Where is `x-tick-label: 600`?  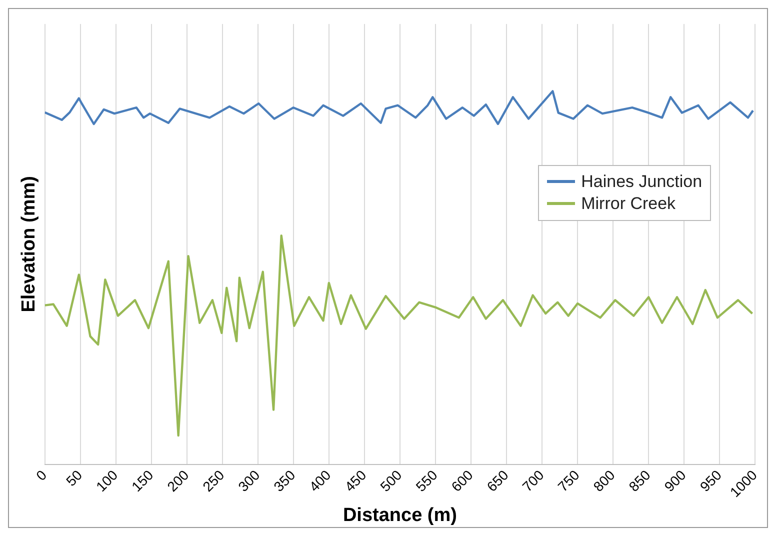 x-tick-label: 600 is located at coordinates (462, 480).